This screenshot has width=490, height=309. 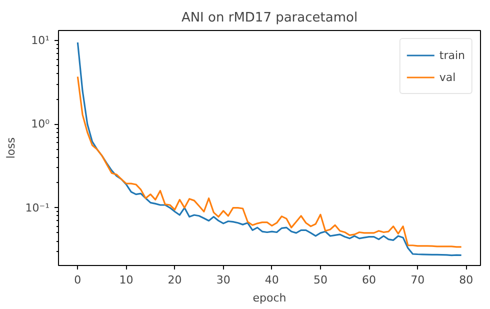 What do you see at coordinates (37, 207) in the screenshot?
I see `y-tick-label: 10⁻¹` at bounding box center [37, 207].